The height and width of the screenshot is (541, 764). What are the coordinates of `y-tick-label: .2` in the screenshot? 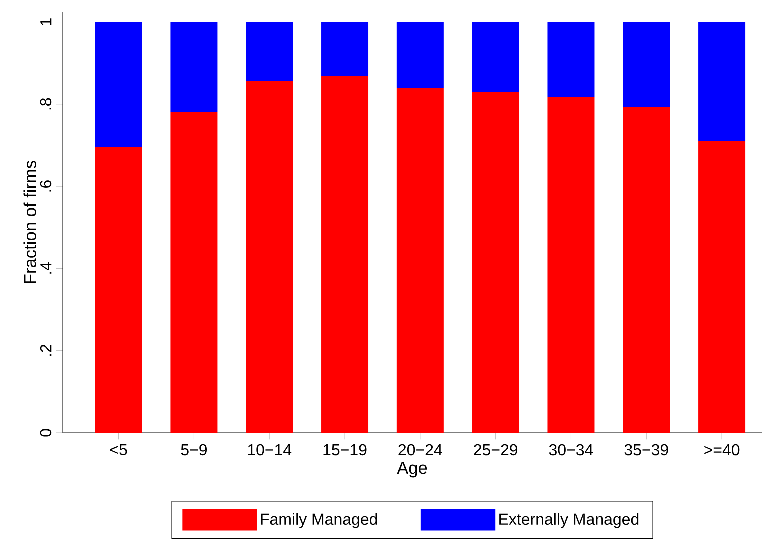 It's located at (46, 350).